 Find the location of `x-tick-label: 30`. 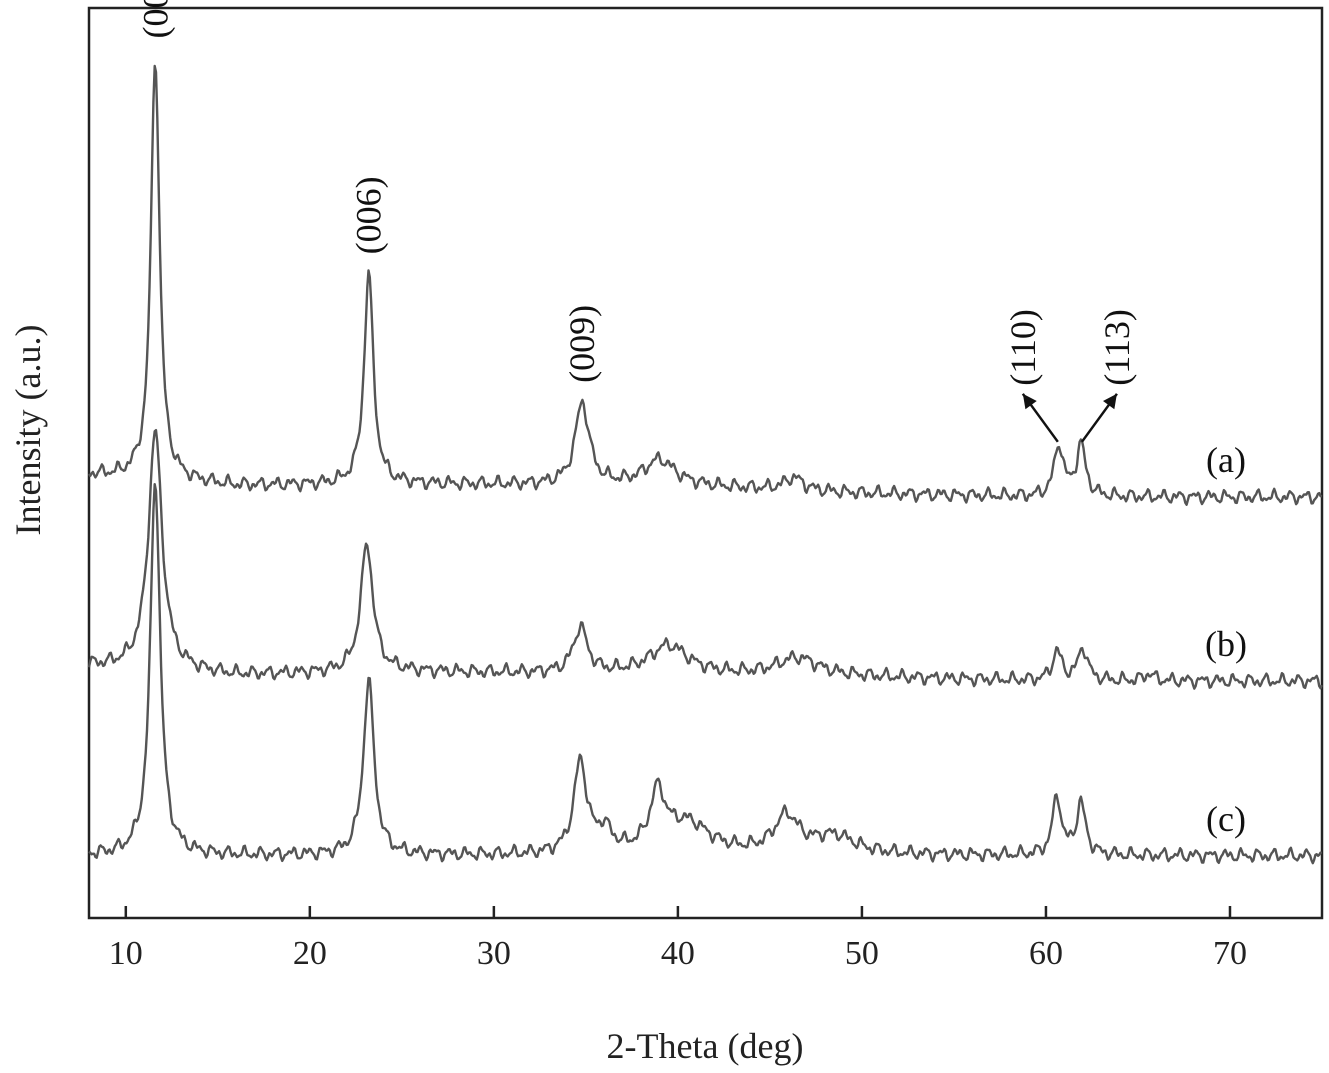

x-tick-label: 30 is located at coordinates (494, 953).